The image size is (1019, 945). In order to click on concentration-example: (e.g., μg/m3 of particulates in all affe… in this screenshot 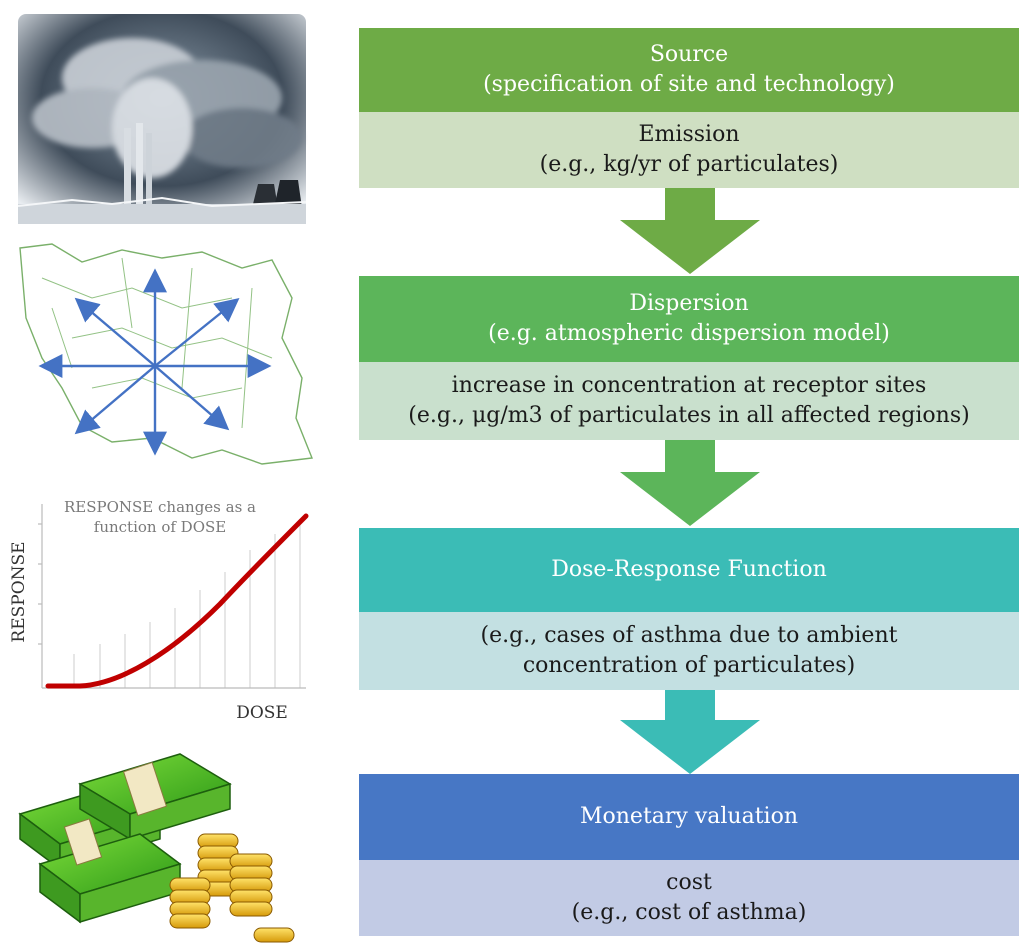, I will do `click(689, 415)`.